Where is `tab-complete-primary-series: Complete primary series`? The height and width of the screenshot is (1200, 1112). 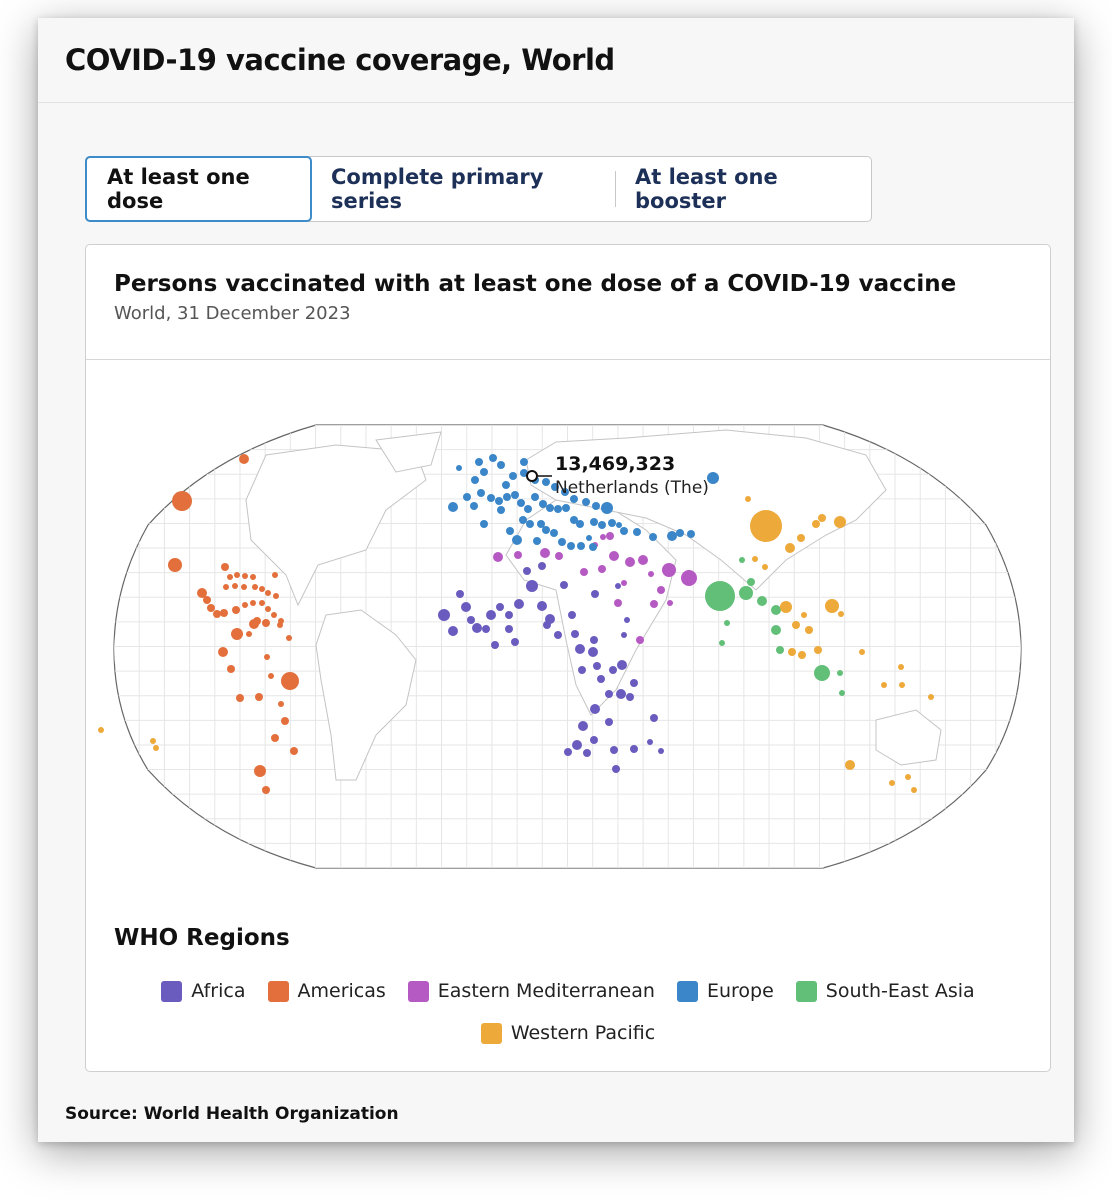 tab-complete-primary-series: Complete primary series is located at coordinates (437, 189).